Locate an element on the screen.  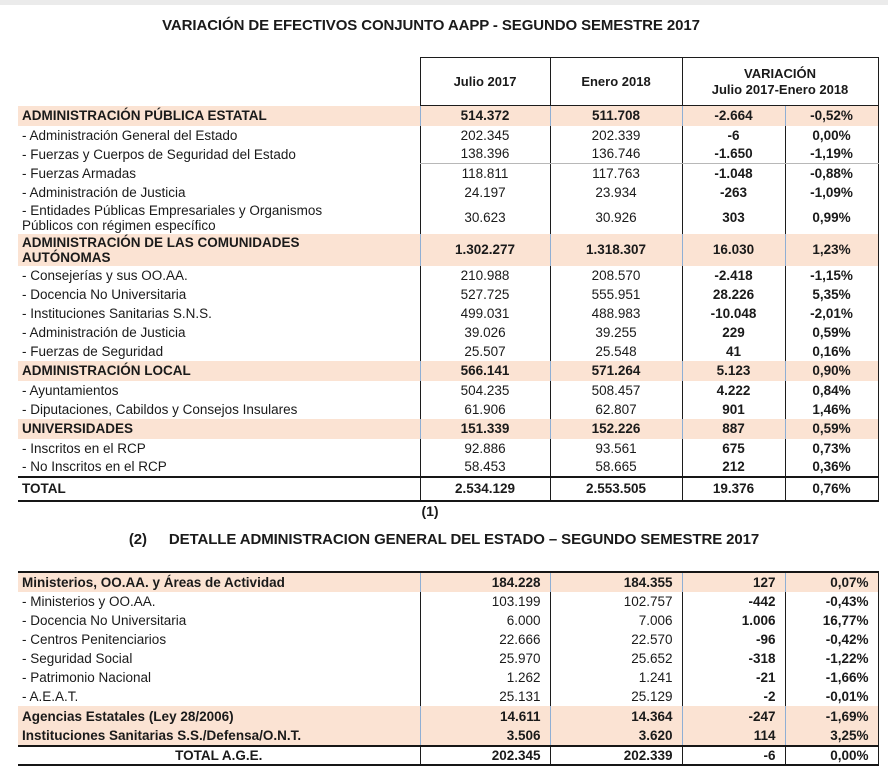
cell-julio-2017: 499.031 is located at coordinates (484, 313).